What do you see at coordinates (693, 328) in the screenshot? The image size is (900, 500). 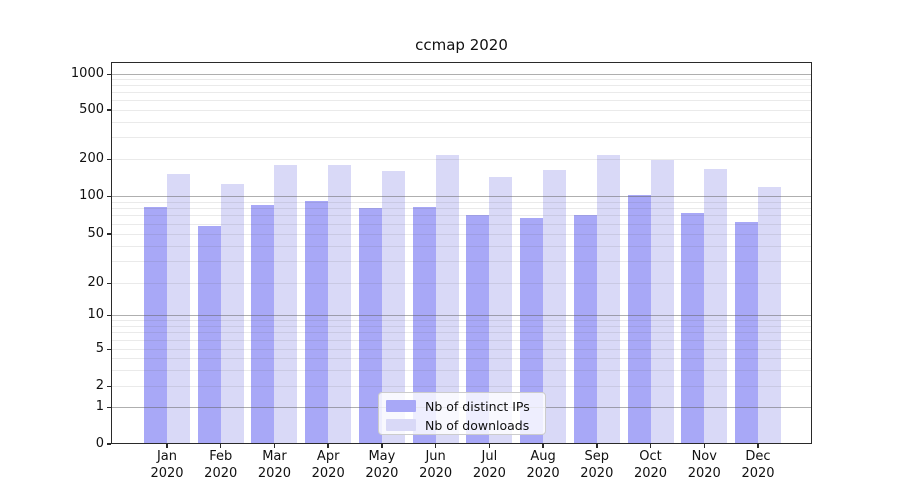 I see `bar-ips-nov` at bounding box center [693, 328].